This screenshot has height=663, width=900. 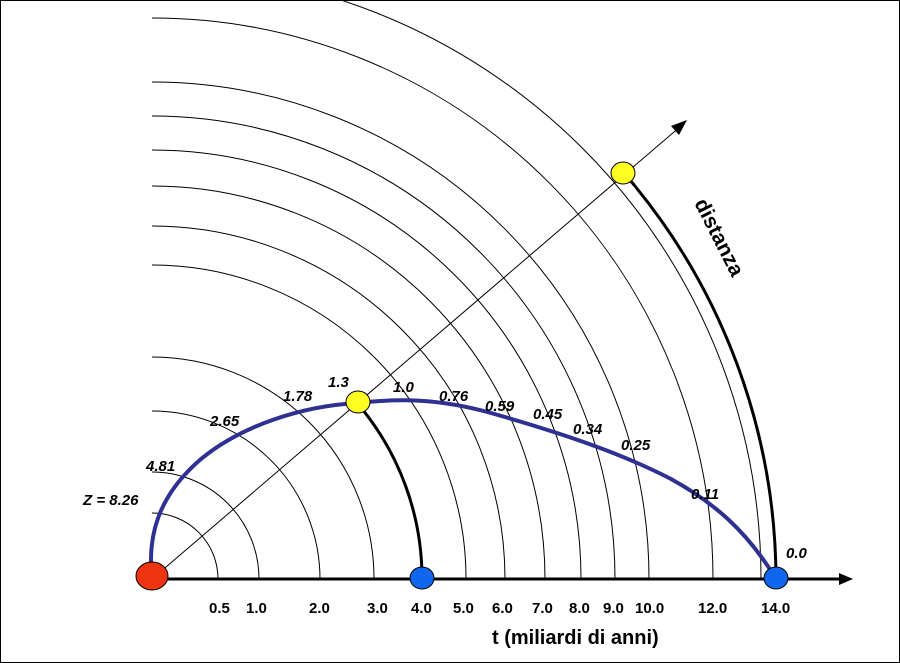 I want to click on redshift-label: 1.0, so click(x=404, y=387).